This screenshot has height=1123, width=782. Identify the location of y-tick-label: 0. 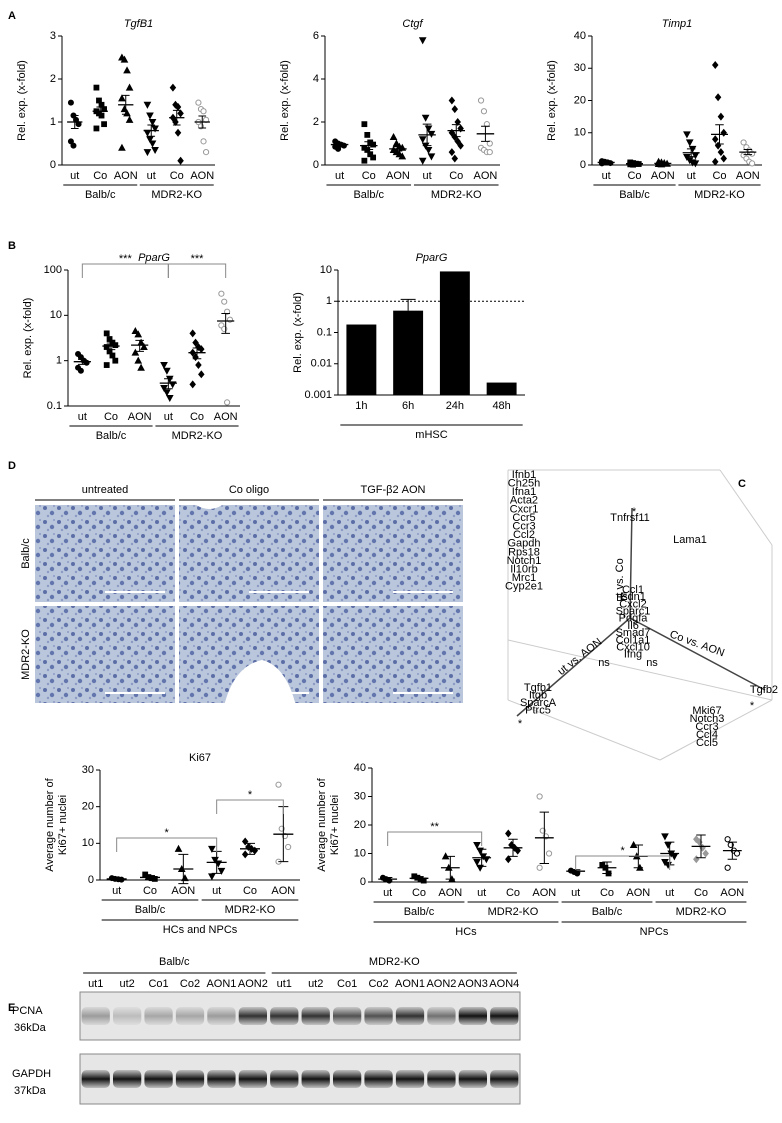
(583, 165).